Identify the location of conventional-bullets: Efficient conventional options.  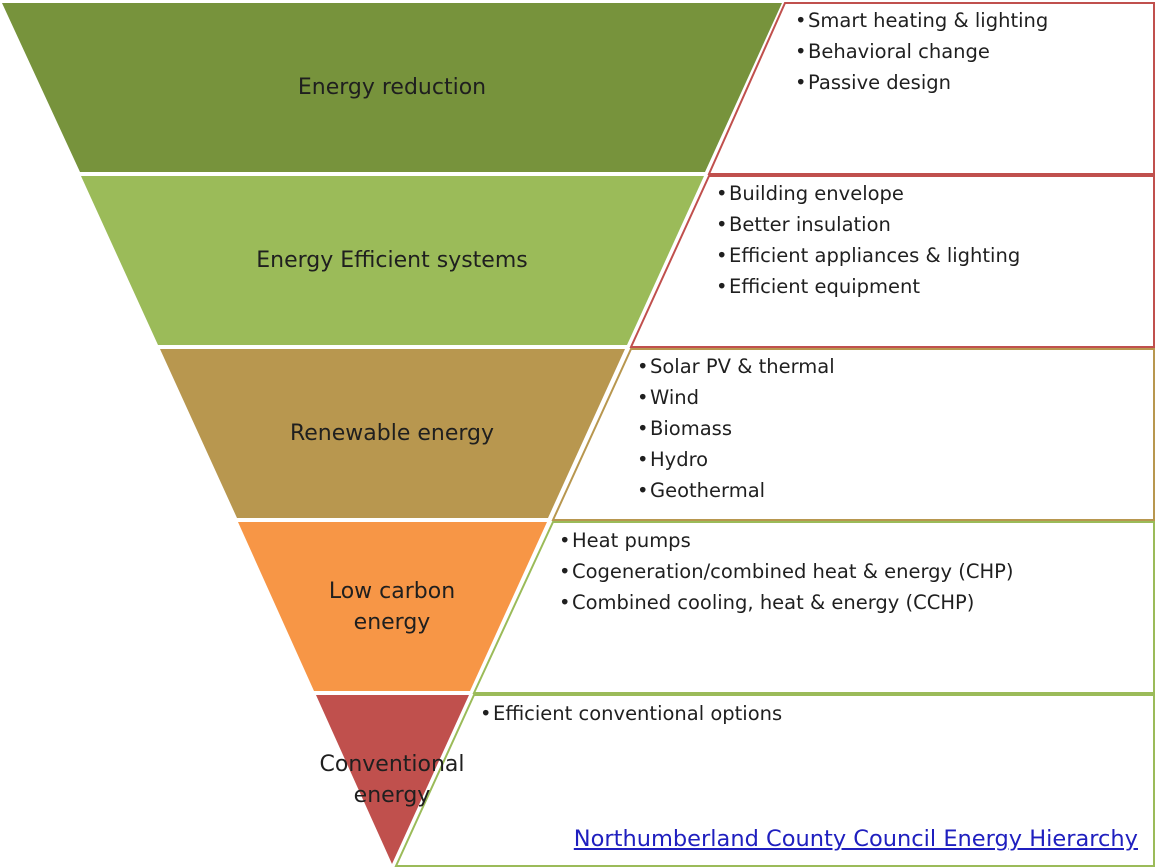
(631, 713).